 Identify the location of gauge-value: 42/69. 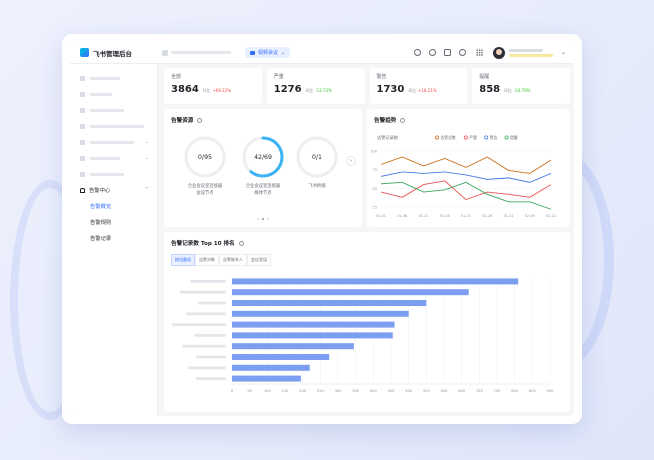
(263, 157).